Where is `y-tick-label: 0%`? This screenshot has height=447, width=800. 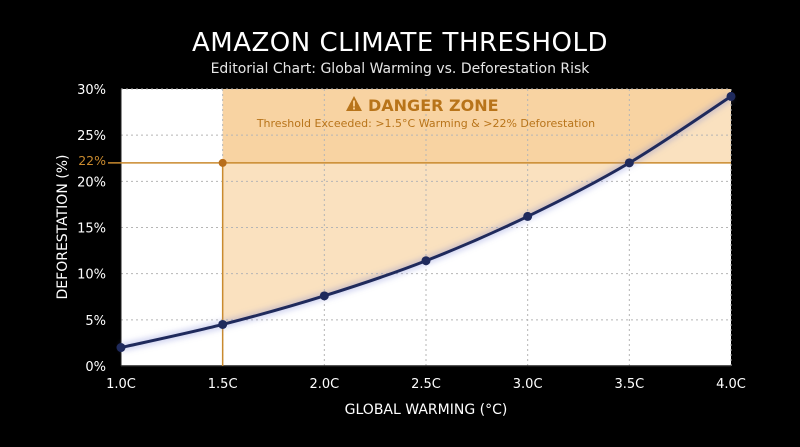 y-tick-label: 0% is located at coordinates (95, 367).